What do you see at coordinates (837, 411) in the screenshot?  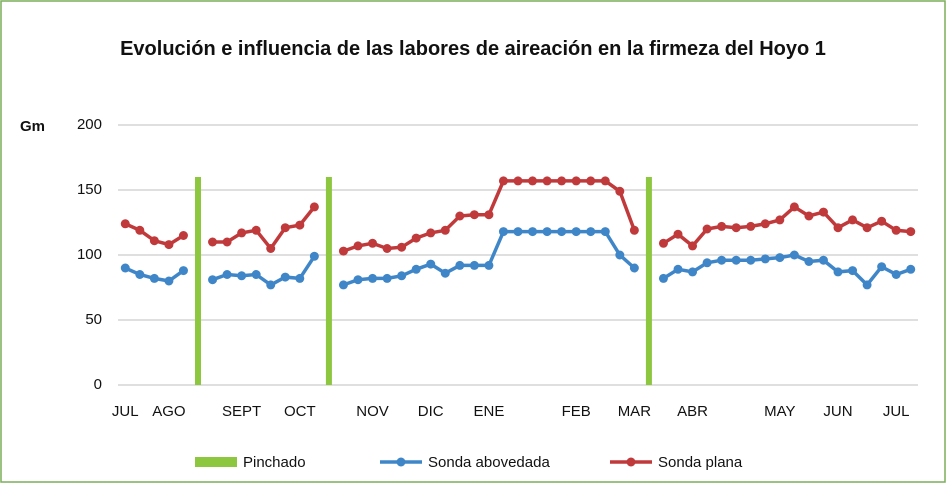 I see `x-tick-label: JUN` at bounding box center [837, 411].